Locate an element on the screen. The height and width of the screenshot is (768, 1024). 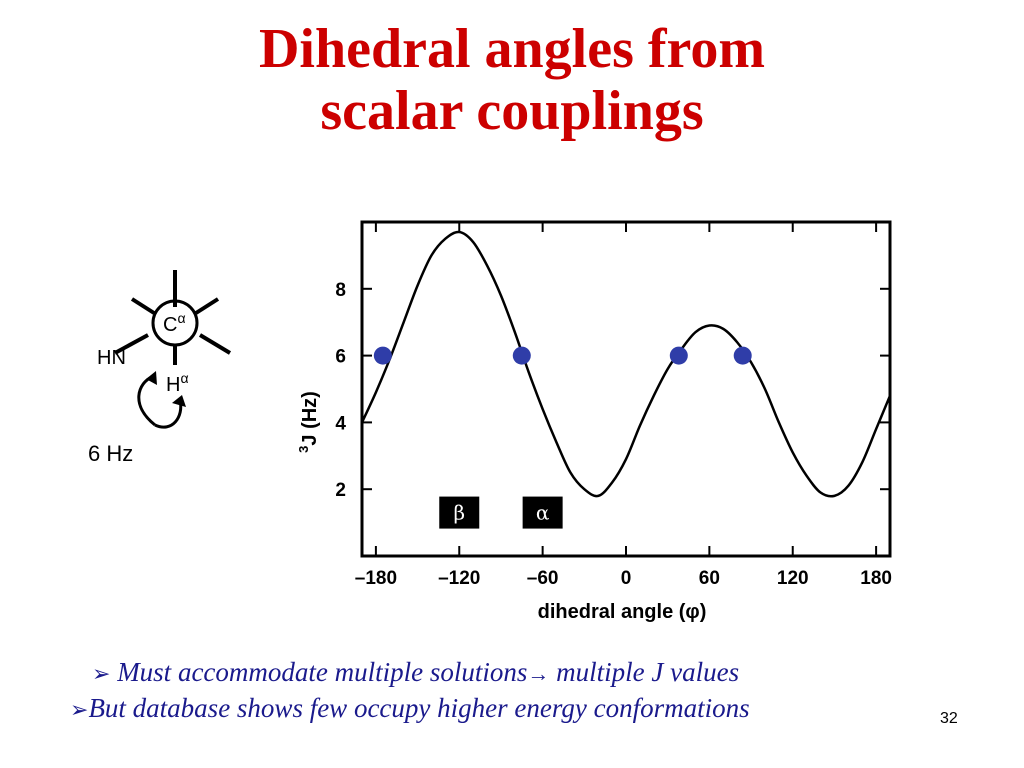
ca-superscript: α is located at coordinates (181, 318).